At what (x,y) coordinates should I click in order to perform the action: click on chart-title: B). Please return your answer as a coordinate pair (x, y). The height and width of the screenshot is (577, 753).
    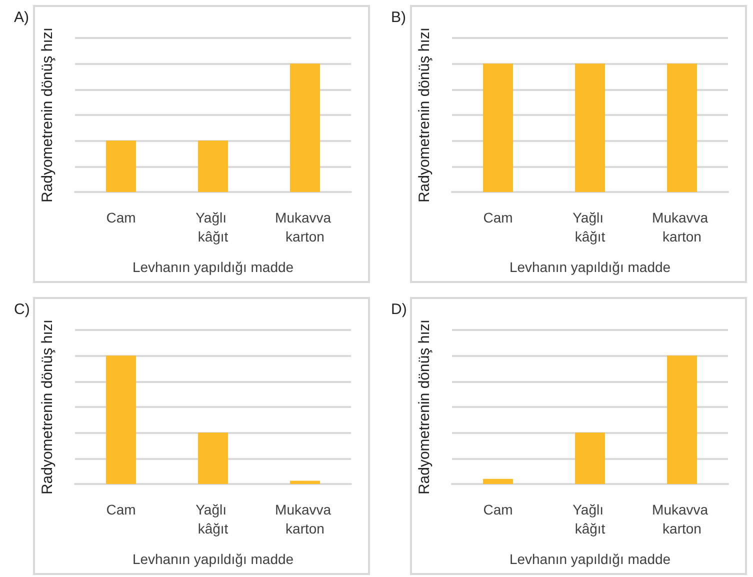
    Looking at the image, I should click on (398, 17).